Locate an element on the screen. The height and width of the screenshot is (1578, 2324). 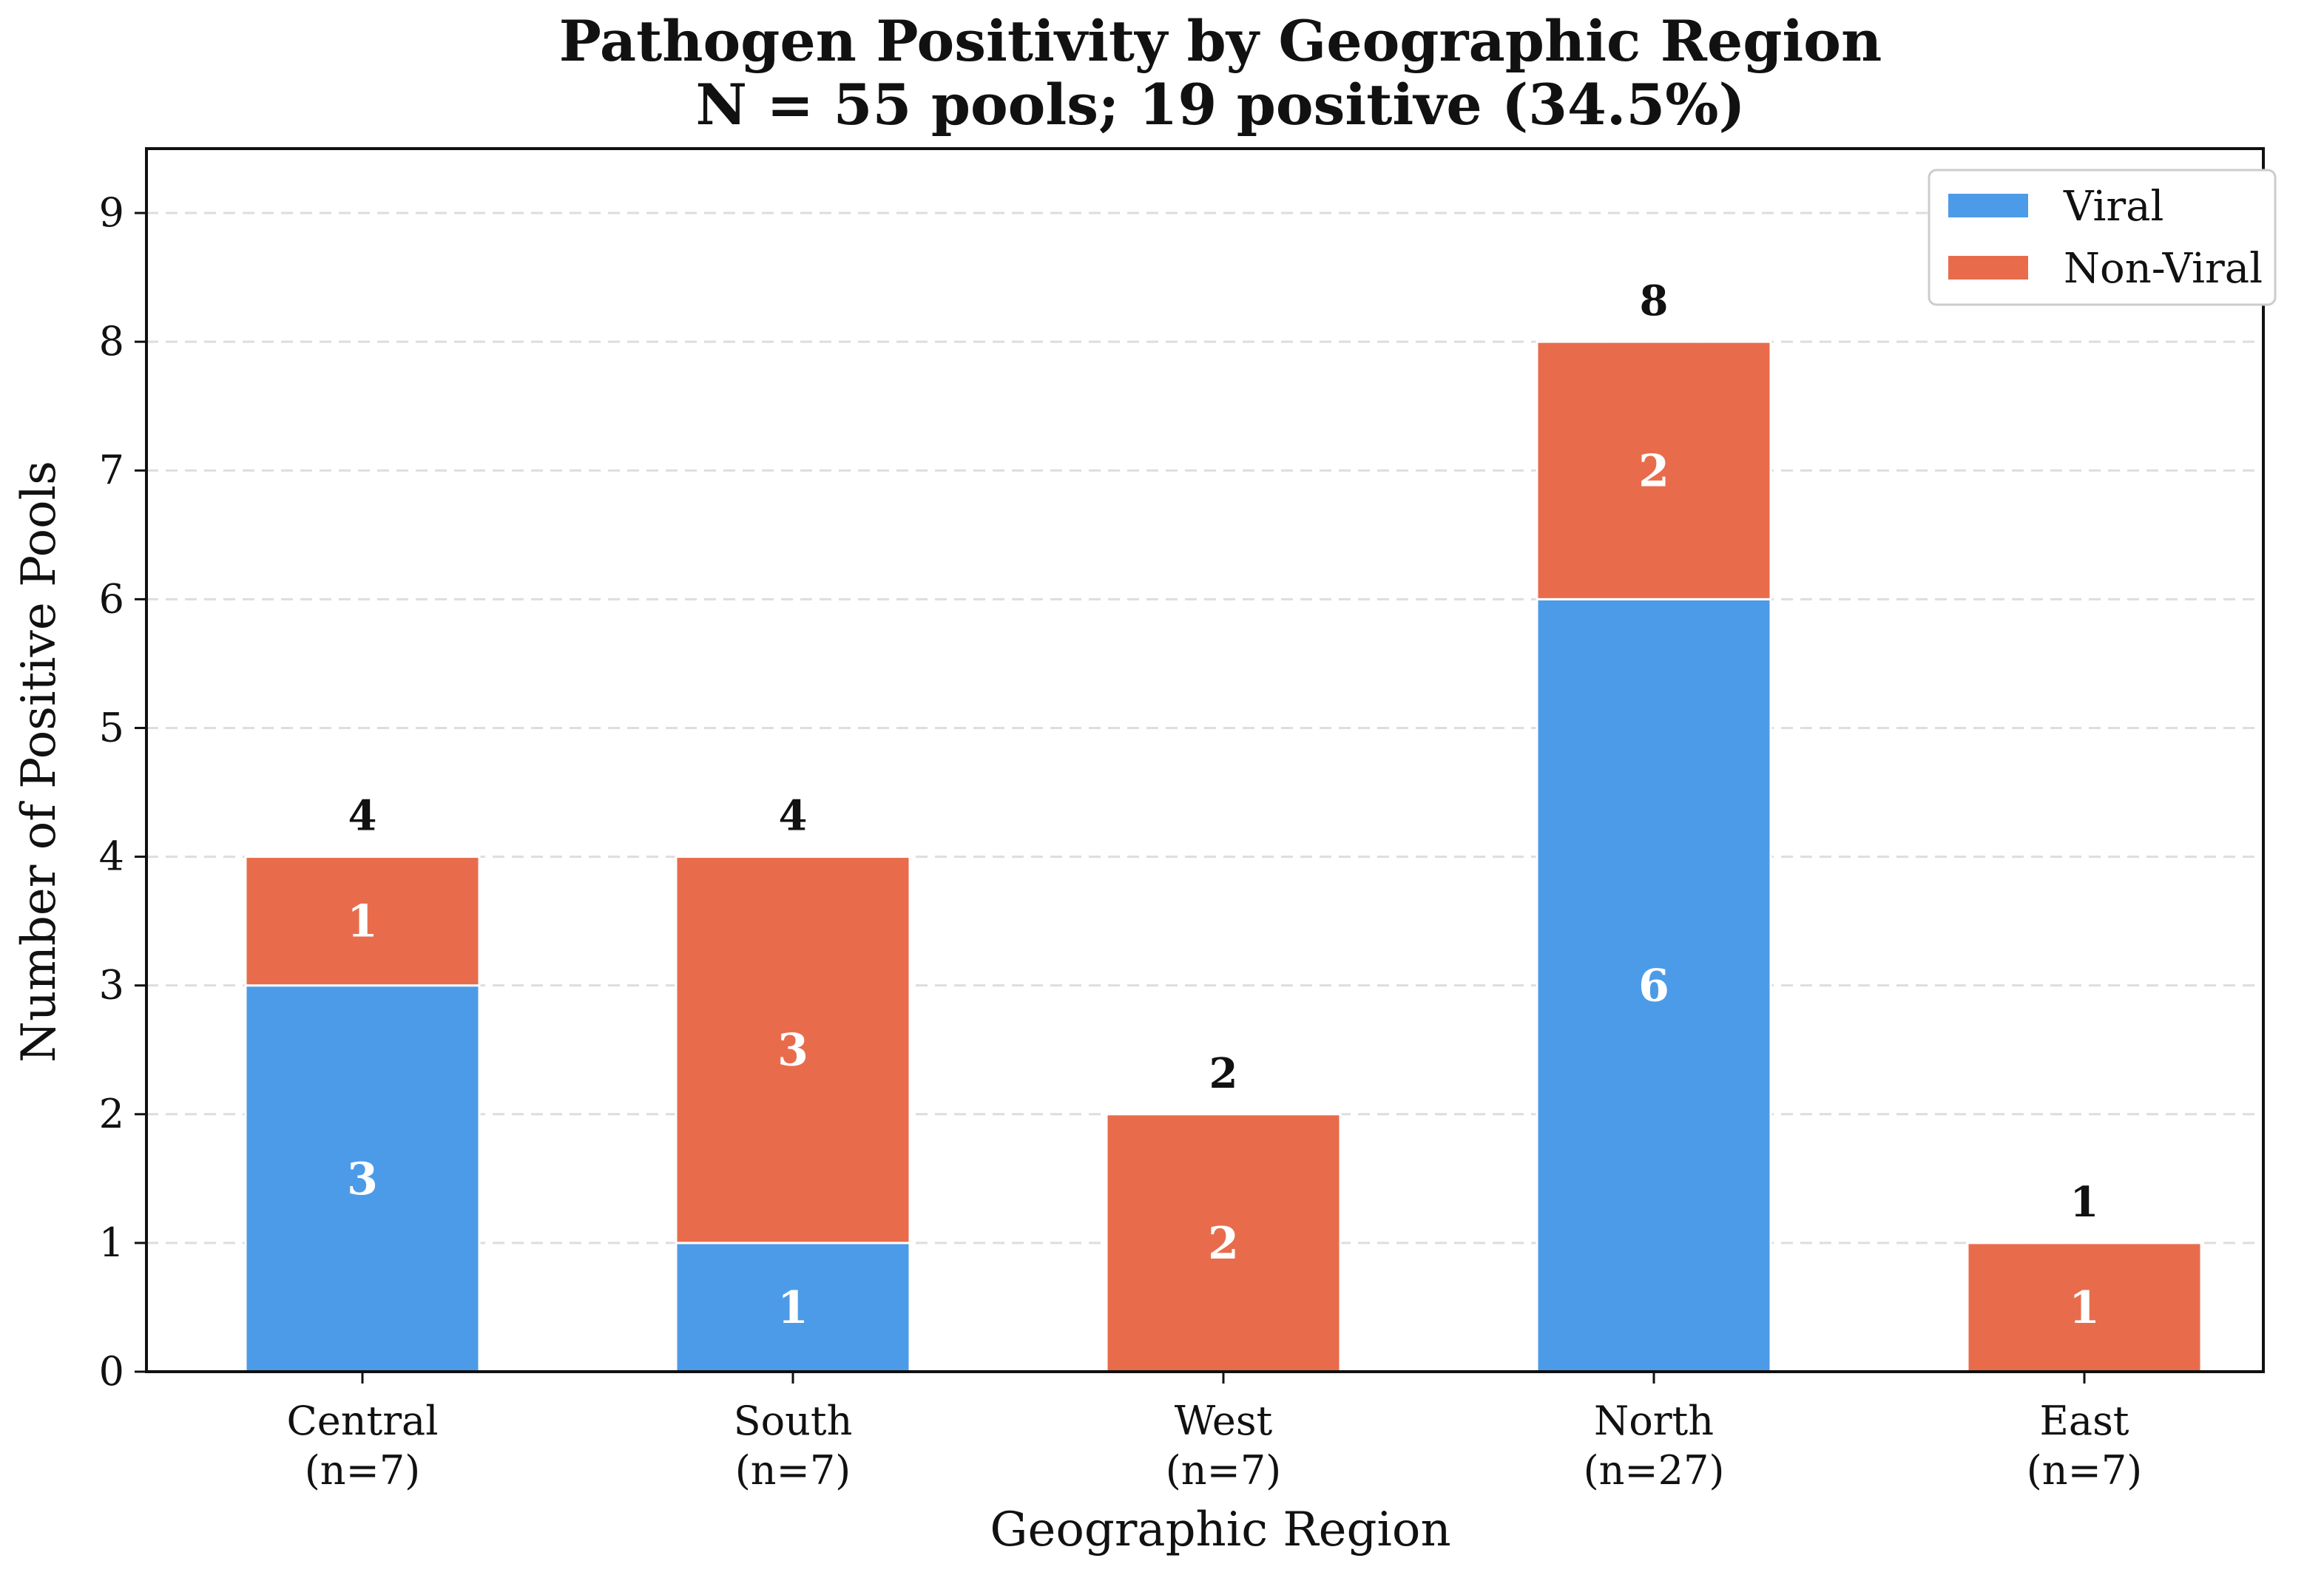
y-tick-label: 8 is located at coordinates (112, 341).